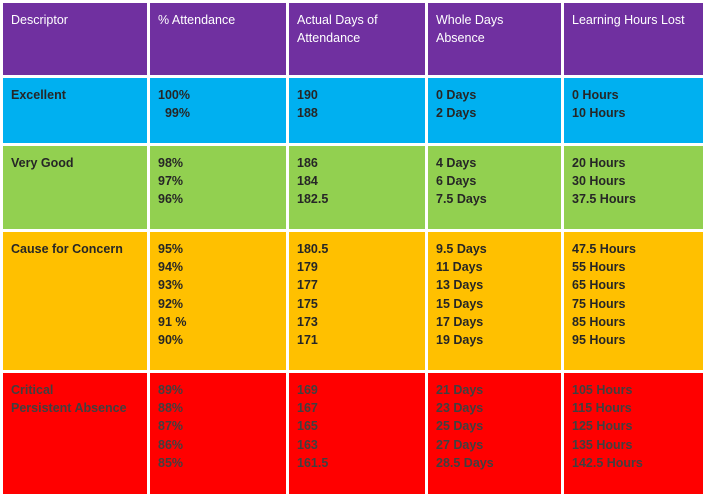 The width and height of the screenshot is (706, 504). I want to click on attendance-value: 89%, so click(171, 390).